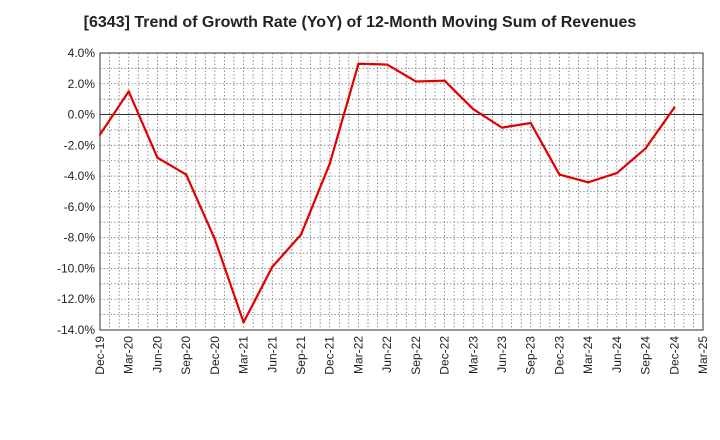  Describe the element at coordinates (244, 355) in the screenshot. I see `x-tick-label: Mar-21` at that location.